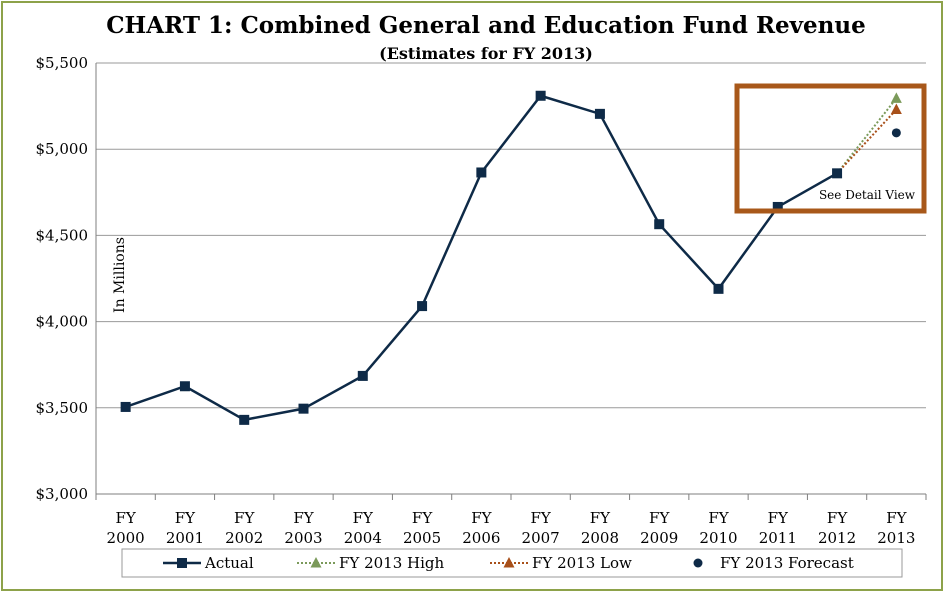 This screenshot has height=592, width=944. What do you see at coordinates (867, 195) in the screenshot?
I see `detail-view-label: See Detail View` at bounding box center [867, 195].